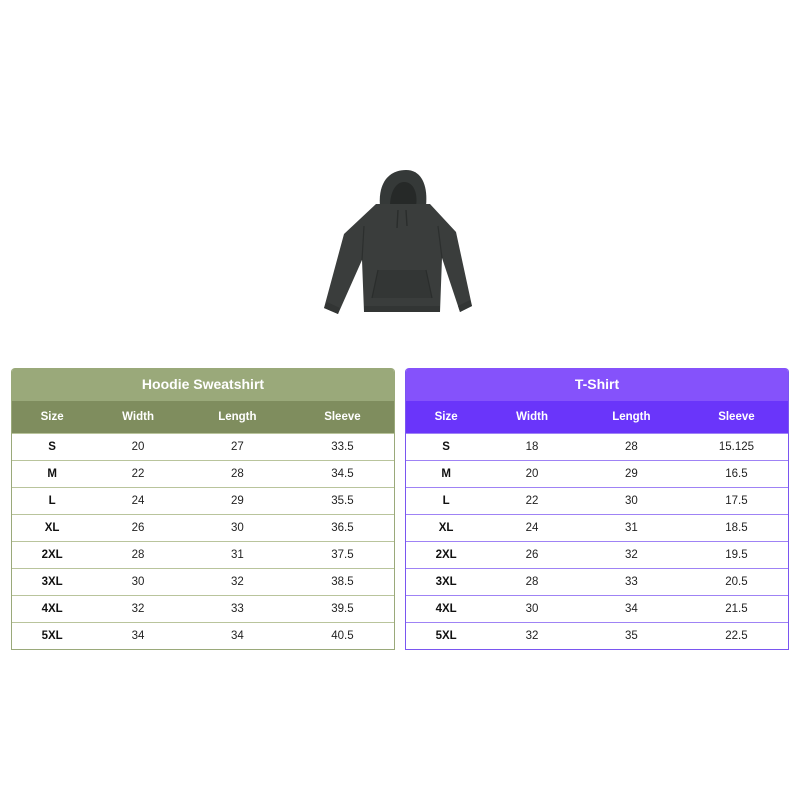 The width and height of the screenshot is (800, 800). What do you see at coordinates (736, 447) in the screenshot?
I see `sleeve-cell: 15.125` at bounding box center [736, 447].